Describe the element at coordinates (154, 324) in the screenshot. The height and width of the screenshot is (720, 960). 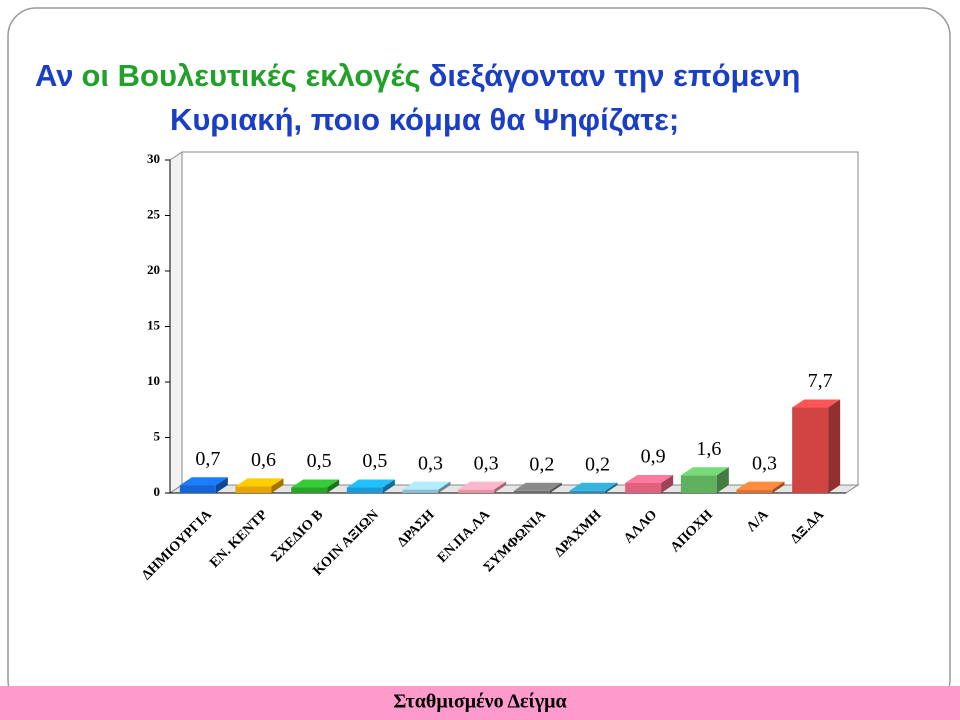
I see `y-tick-label: 15` at that location.